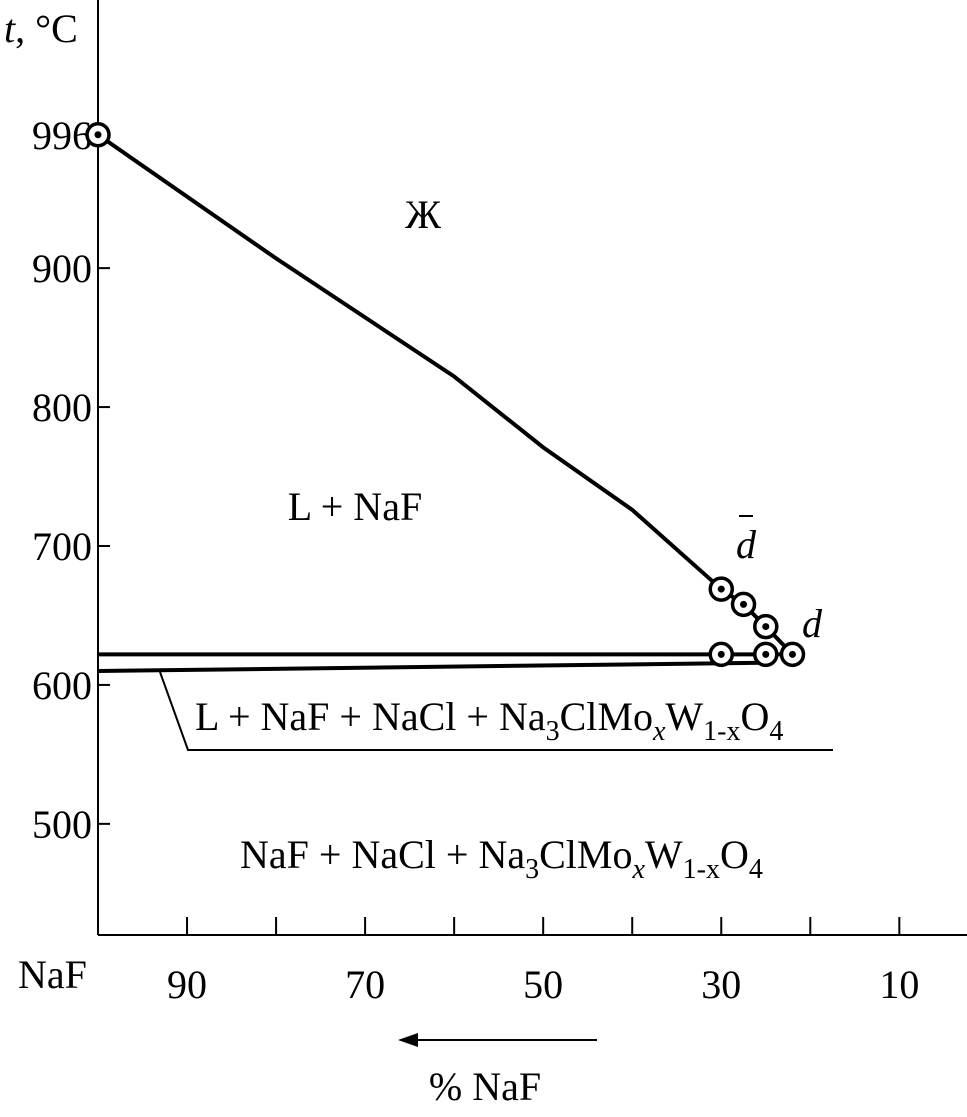 The height and width of the screenshot is (1117, 967). I want to click on arrow-head, so click(408, 1040).